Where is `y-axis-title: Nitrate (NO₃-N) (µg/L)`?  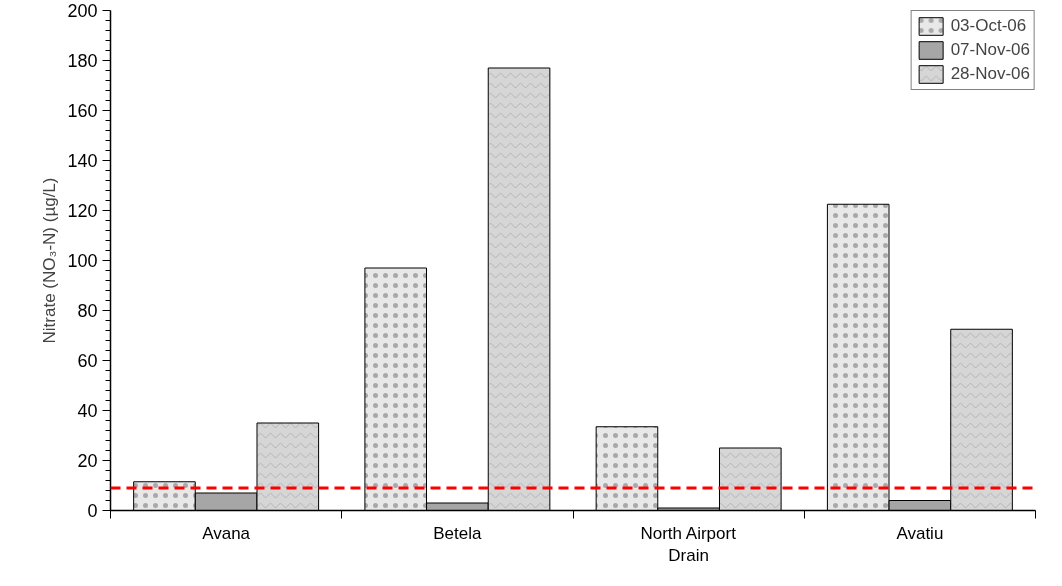 y-axis-title: Nitrate (NO₃-N) (µg/L) is located at coordinates (50, 260).